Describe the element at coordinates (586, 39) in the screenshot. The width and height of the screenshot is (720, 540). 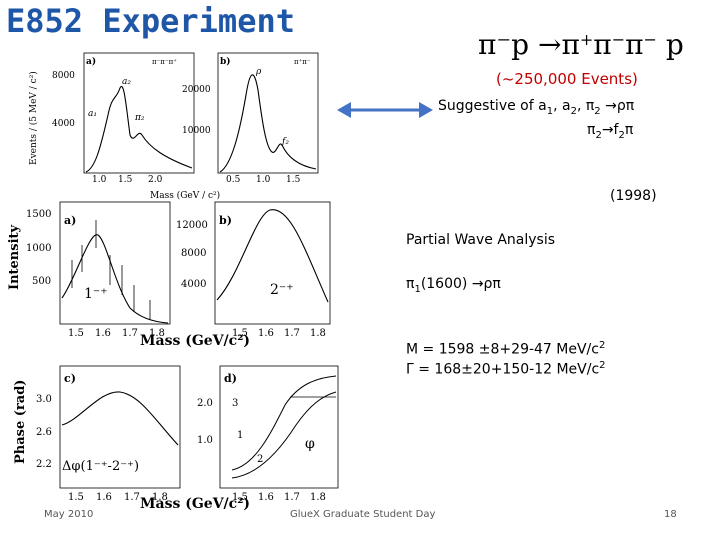
I see `reaction-plus: +` at that location.